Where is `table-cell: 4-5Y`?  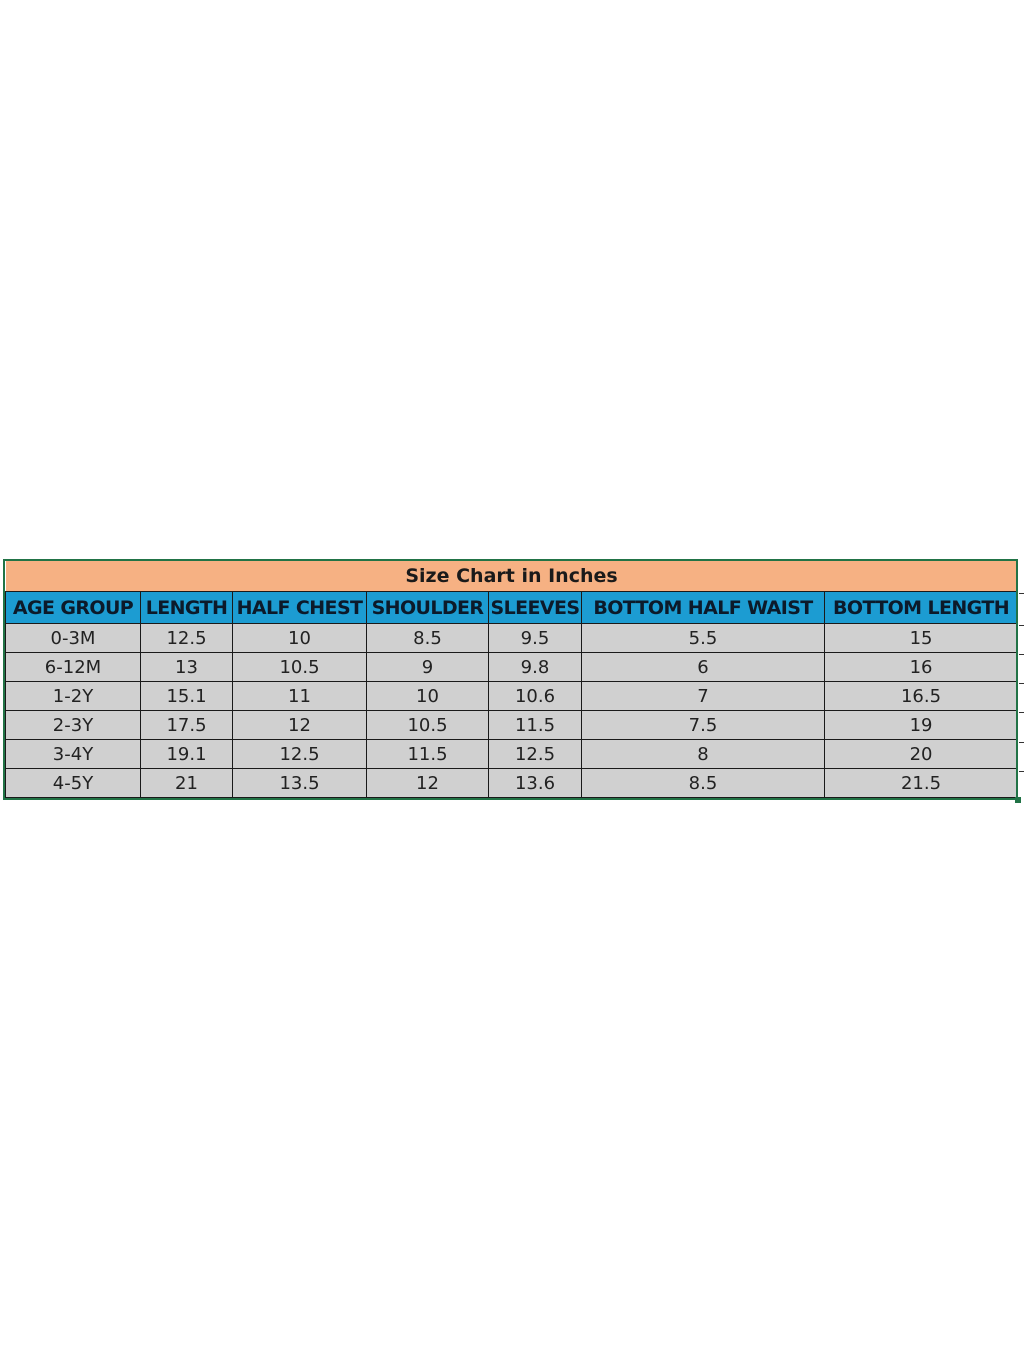
table-cell: 4-5Y is located at coordinates (73, 783).